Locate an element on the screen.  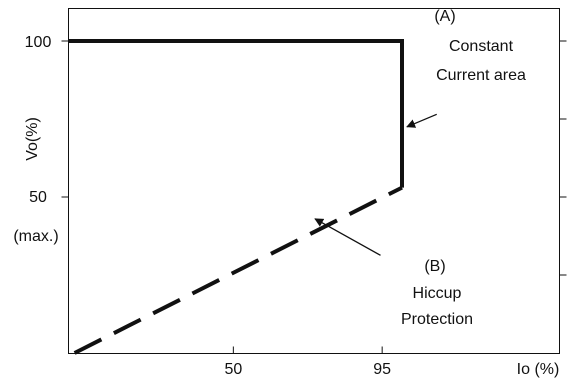
constant-current-label-line-0: (A) is located at coordinates (444, 16).